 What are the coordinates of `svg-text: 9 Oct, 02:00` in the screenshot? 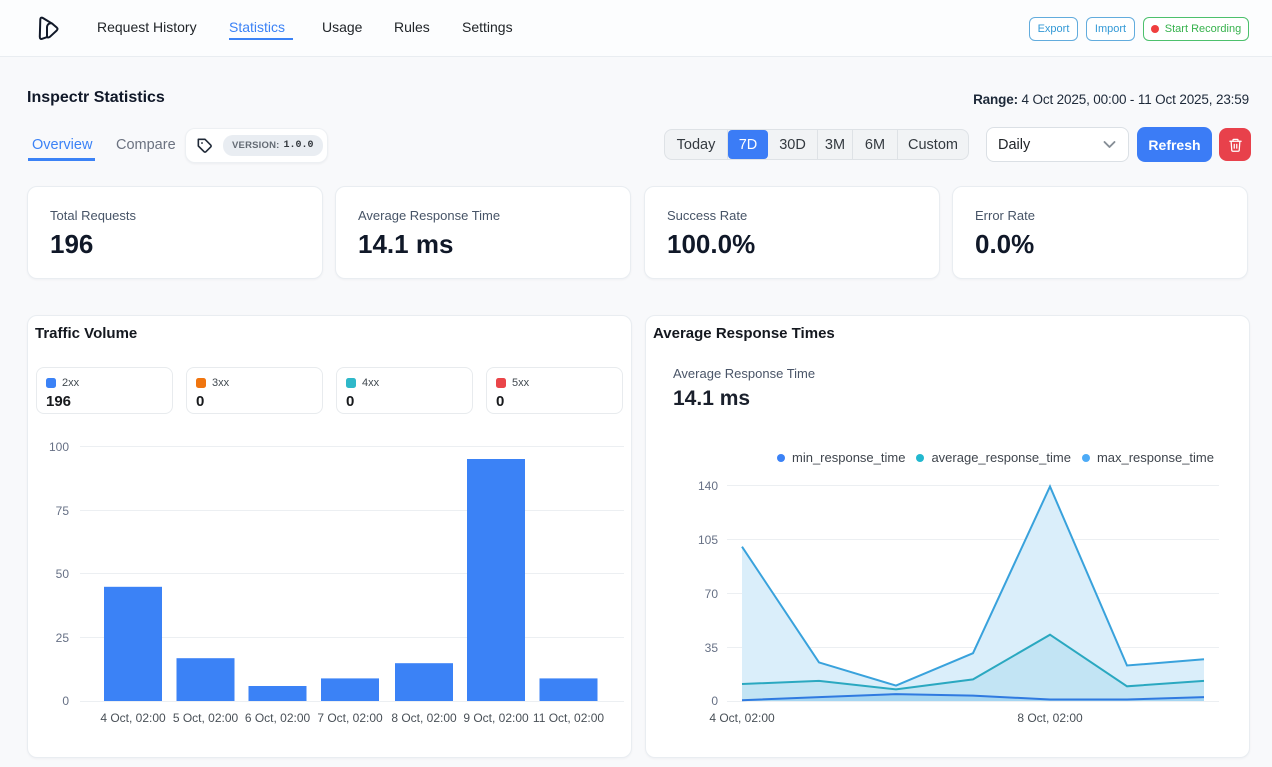 It's located at (496, 718).